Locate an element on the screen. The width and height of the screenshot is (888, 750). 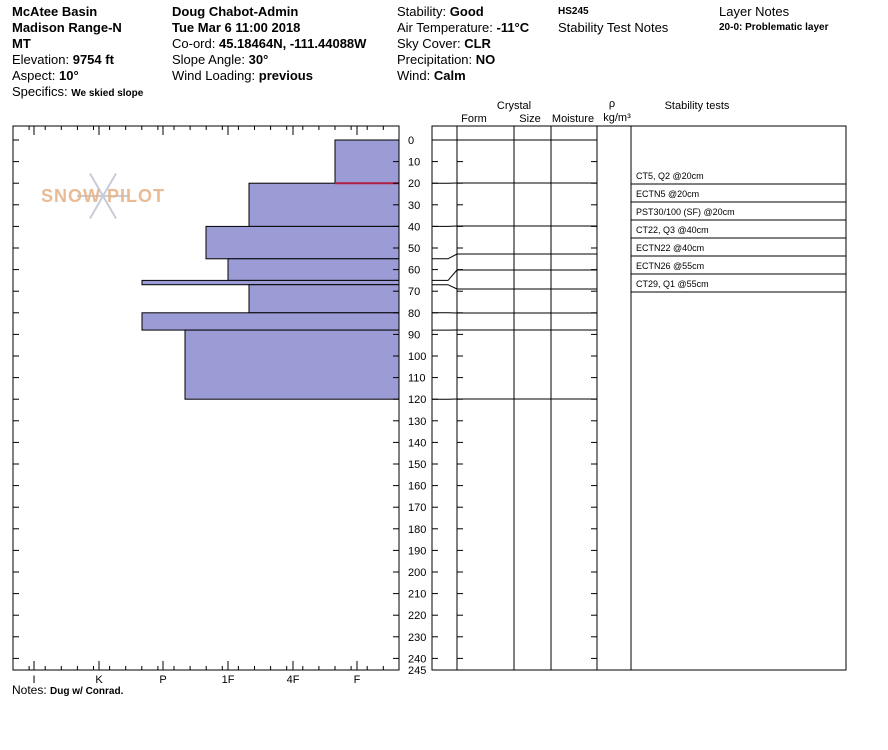
moisture-header: Moisture is located at coordinates (573, 119).